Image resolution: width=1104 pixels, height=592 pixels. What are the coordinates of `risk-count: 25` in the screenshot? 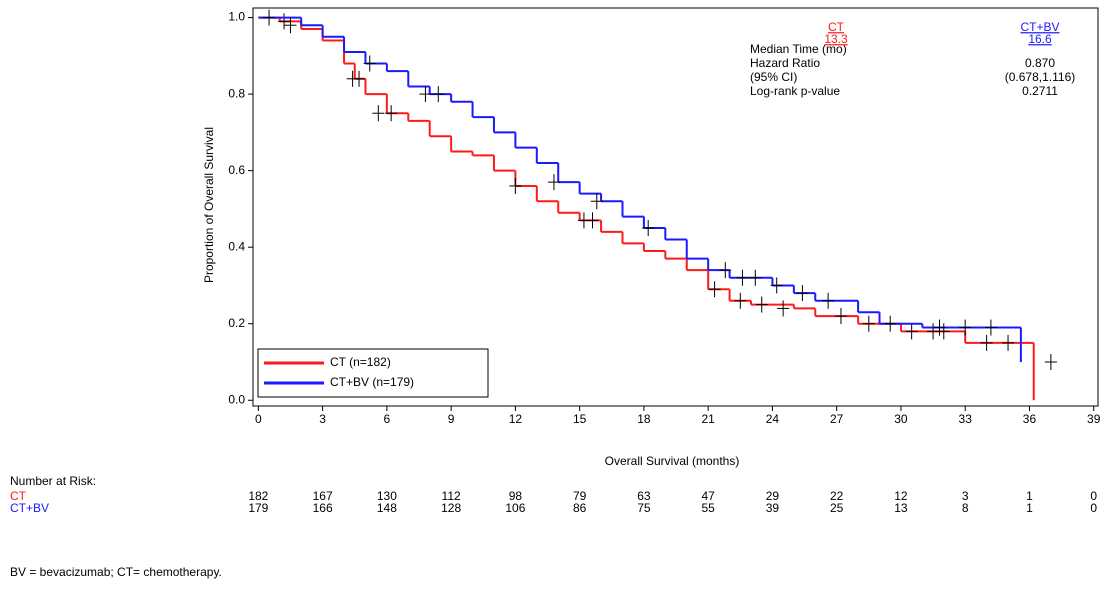 It's located at (837, 508).